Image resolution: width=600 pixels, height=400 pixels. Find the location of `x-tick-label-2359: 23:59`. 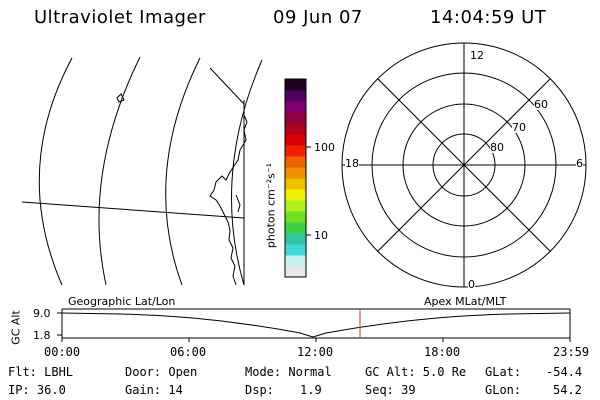

x-tick-label-2359: 23:59 is located at coordinates (571, 352).